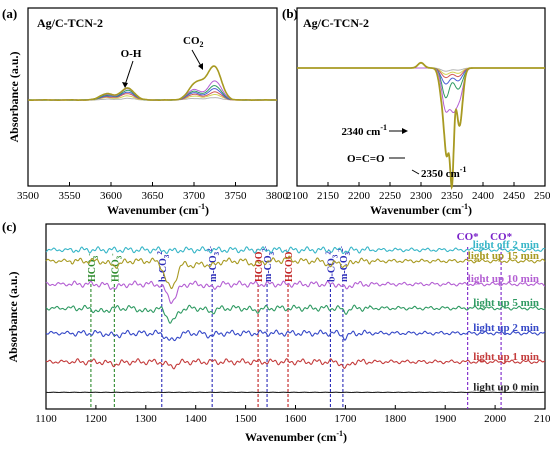 The width and height of the screenshot is (550, 449). Describe the element at coordinates (9, 13) in the screenshot. I see `panel-a-label: (a)` at that location.